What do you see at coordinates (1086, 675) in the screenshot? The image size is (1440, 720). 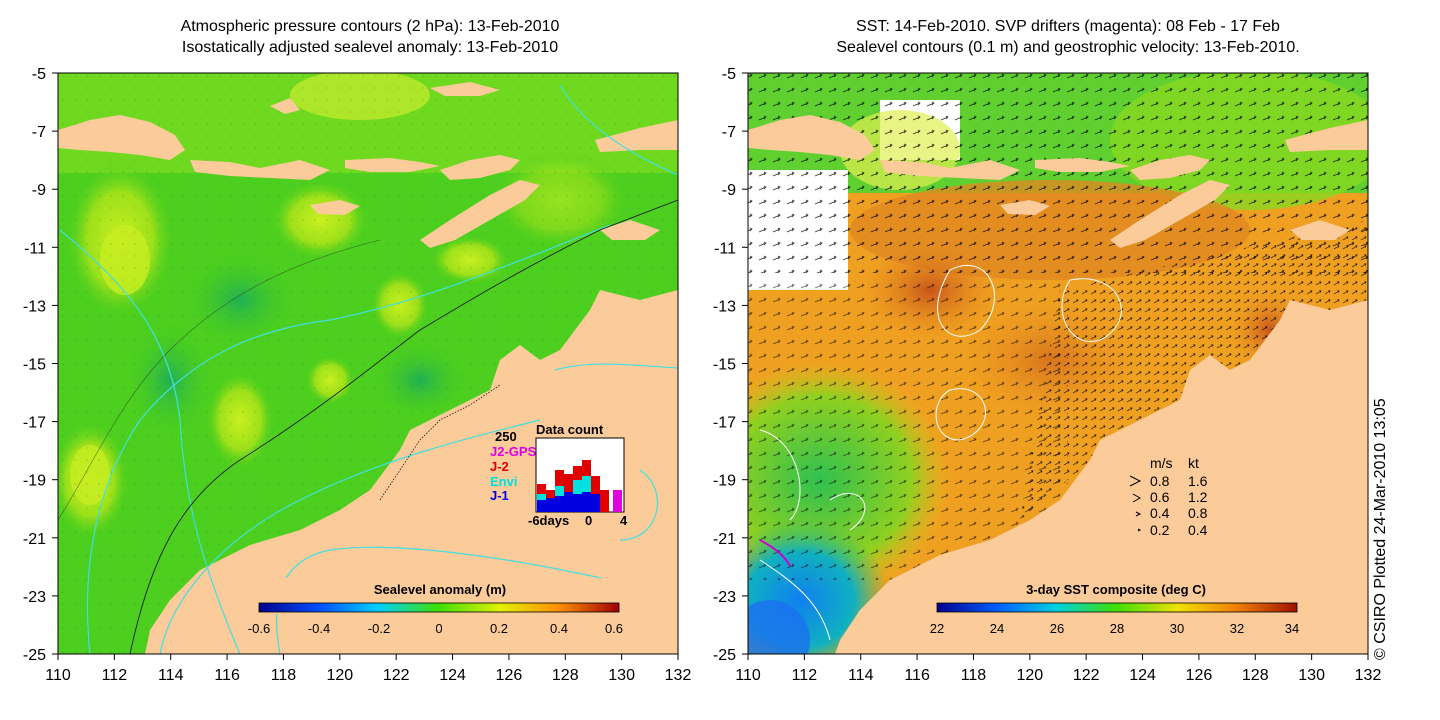 I see `right-x-tick-label: 122` at bounding box center [1086, 675].